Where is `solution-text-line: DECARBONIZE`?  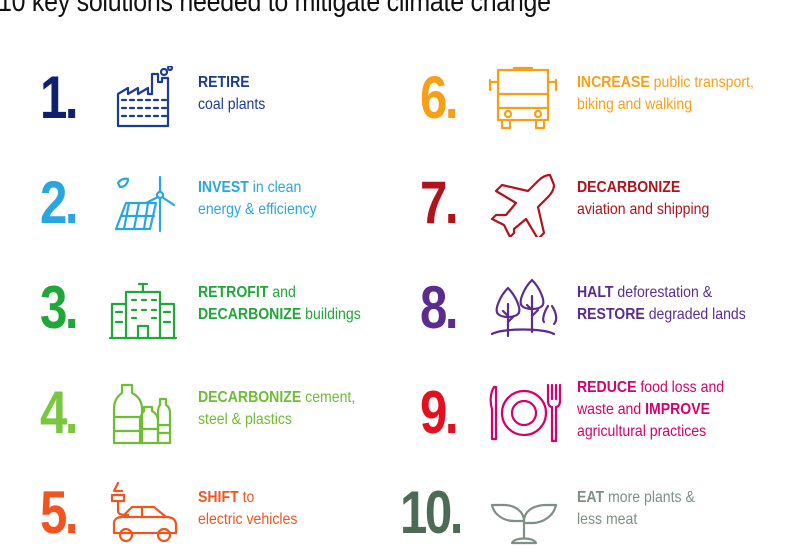 solution-text-line: DECARBONIZE is located at coordinates (643, 188).